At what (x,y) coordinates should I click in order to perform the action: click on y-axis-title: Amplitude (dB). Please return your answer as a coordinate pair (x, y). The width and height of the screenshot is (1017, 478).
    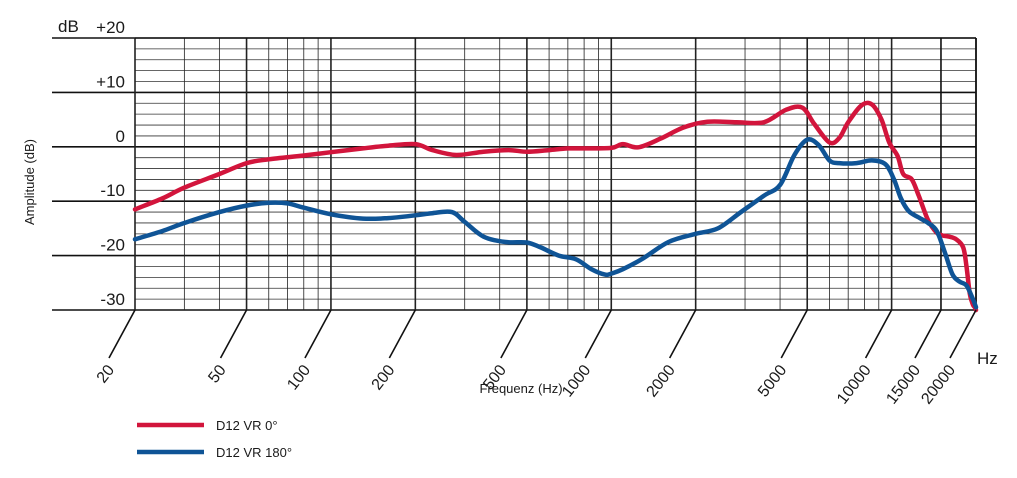
    Looking at the image, I should click on (29, 182).